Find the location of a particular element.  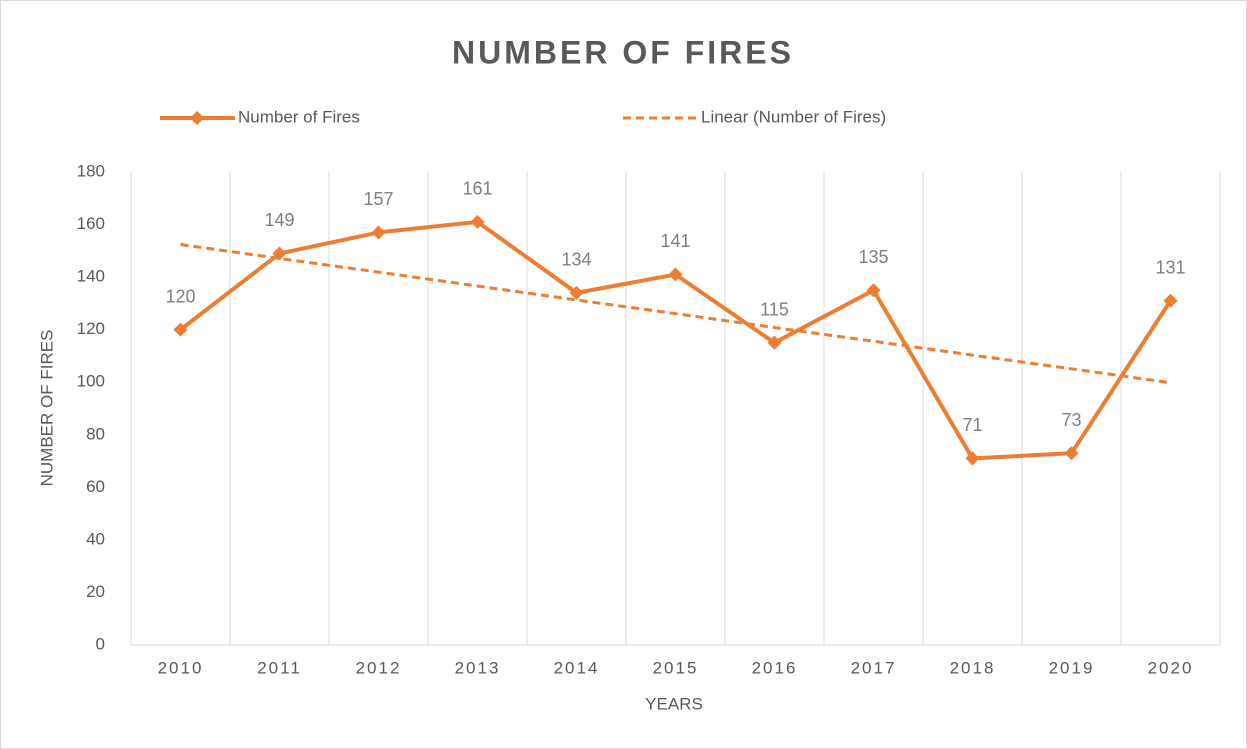

data-label: 131 is located at coordinates (1170, 268).